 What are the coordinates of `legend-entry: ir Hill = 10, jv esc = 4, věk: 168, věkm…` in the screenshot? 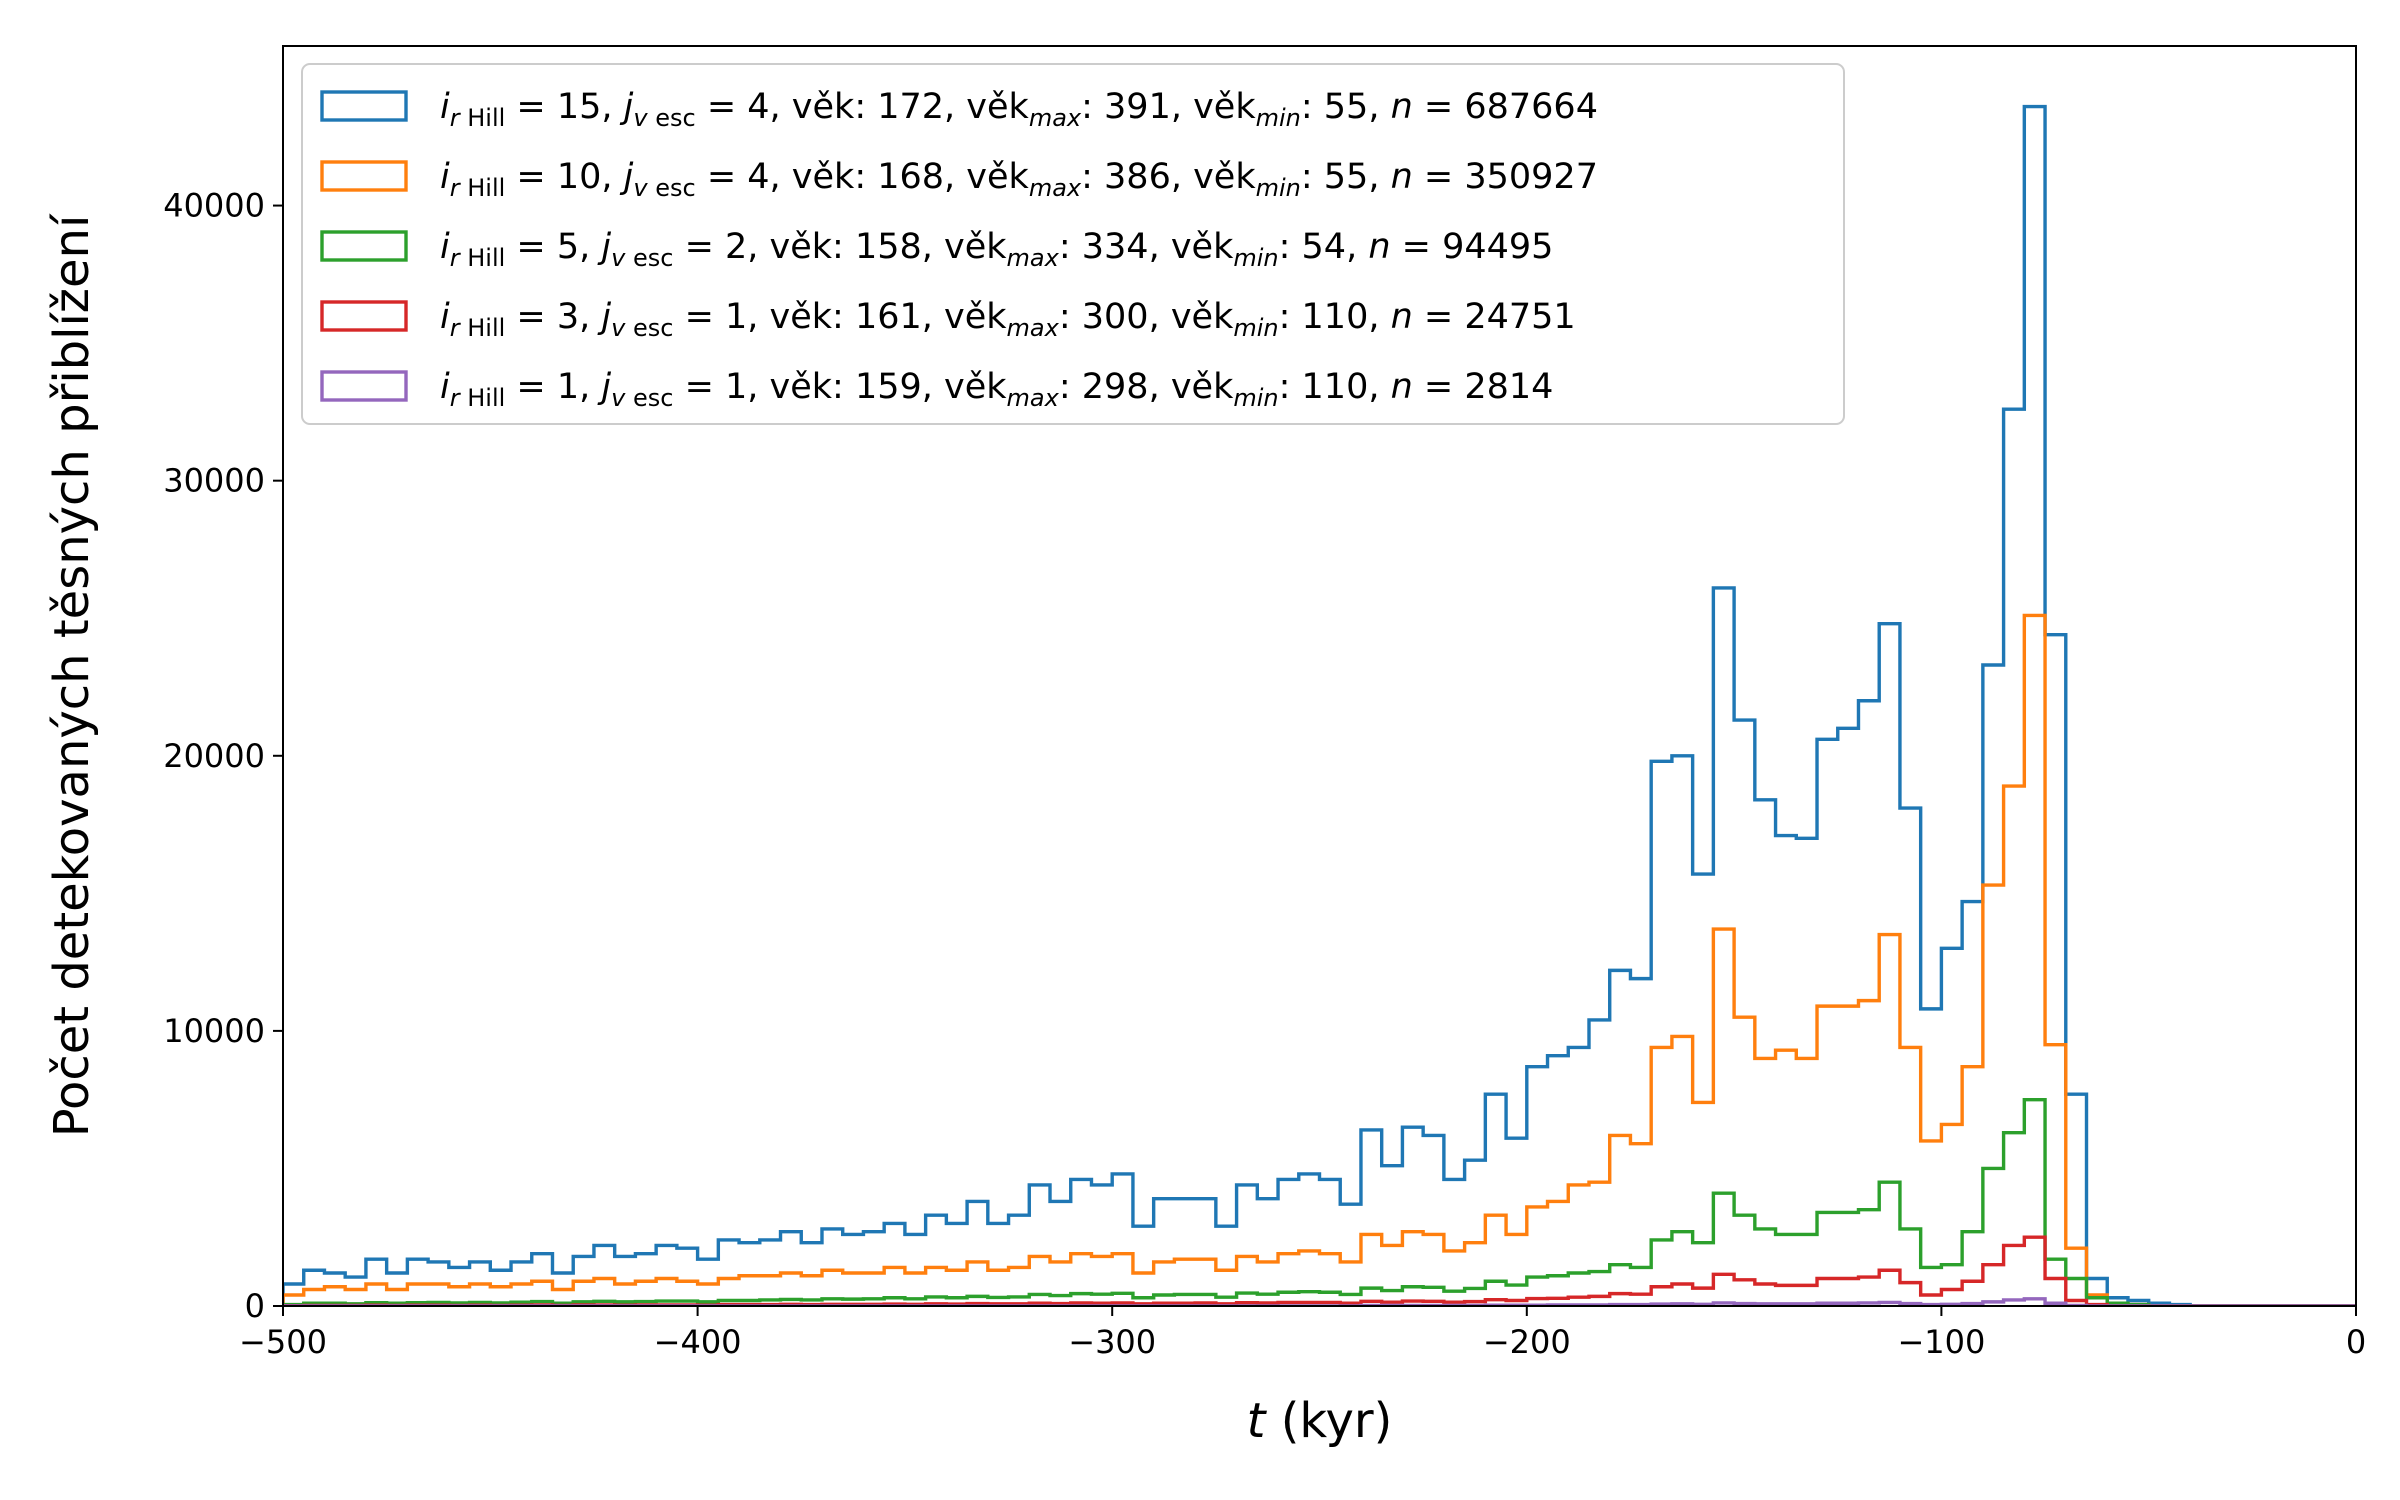 It's located at (1019, 179).